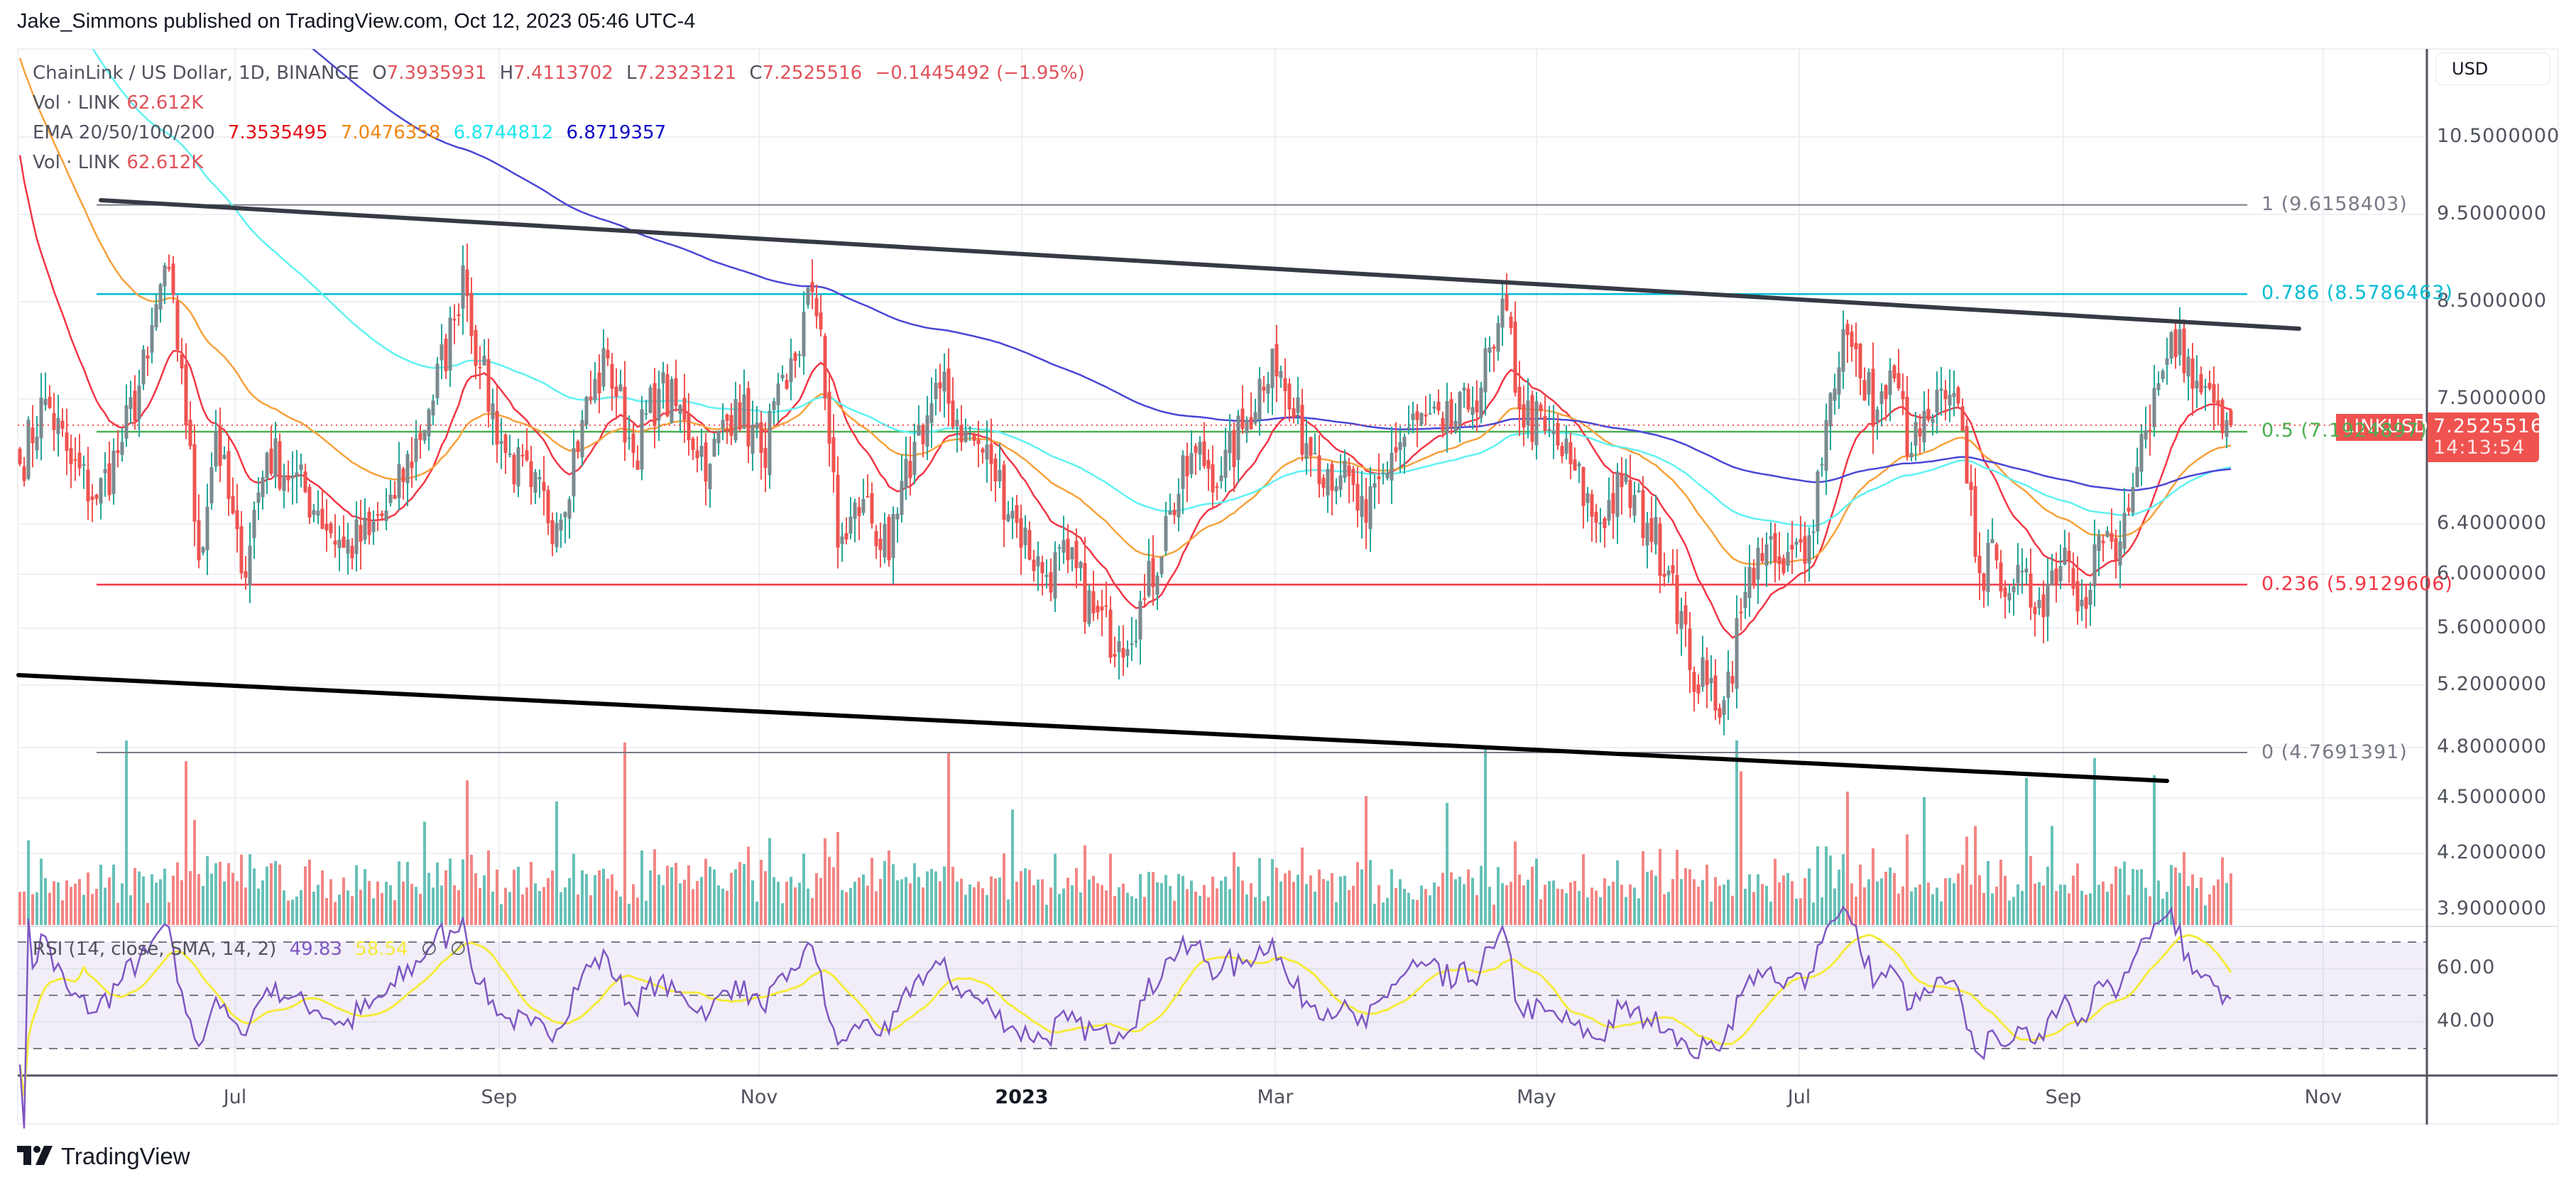 The image size is (2576, 1187). What do you see at coordinates (121, 103) in the screenshot?
I see `volume-legend: Vol · LINK 62.612K` at bounding box center [121, 103].